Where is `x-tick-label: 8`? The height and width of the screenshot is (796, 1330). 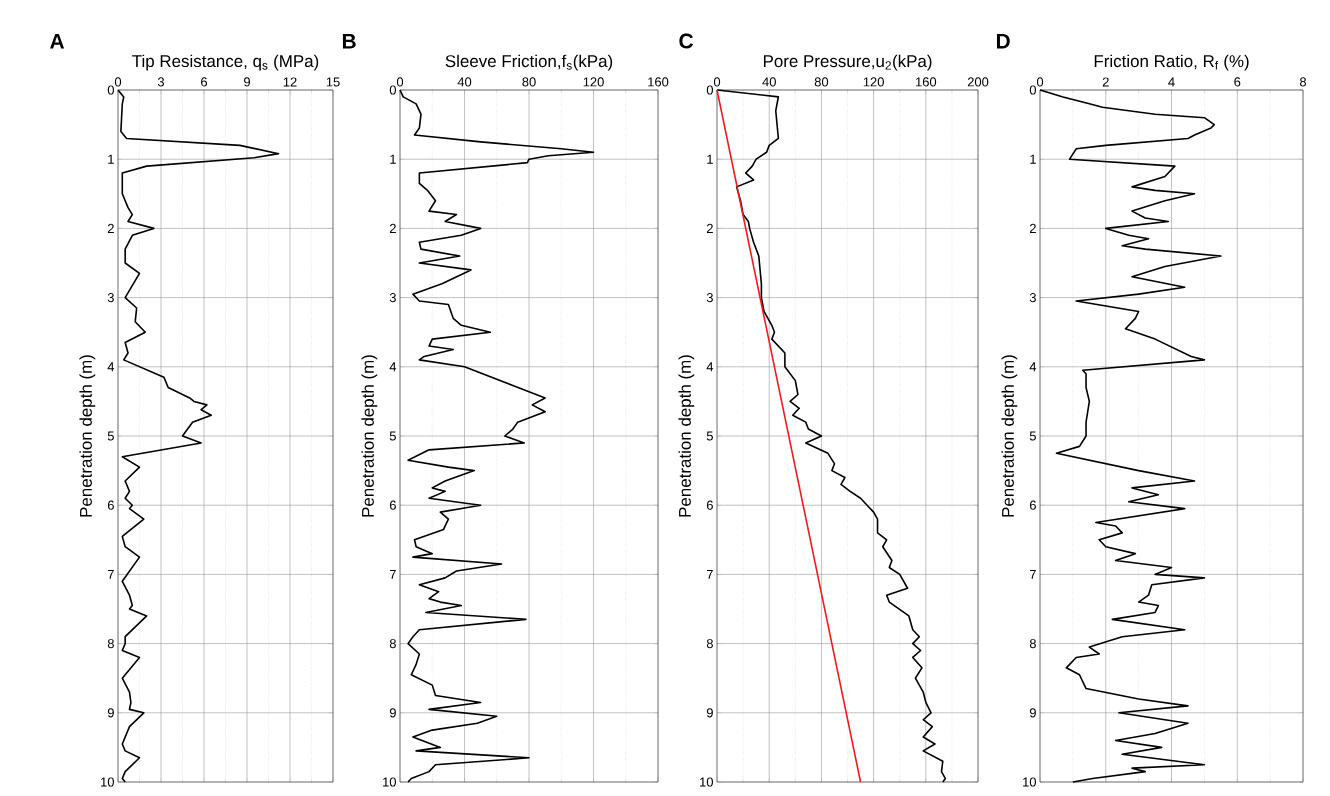
x-tick-label: 8 is located at coordinates (1303, 82).